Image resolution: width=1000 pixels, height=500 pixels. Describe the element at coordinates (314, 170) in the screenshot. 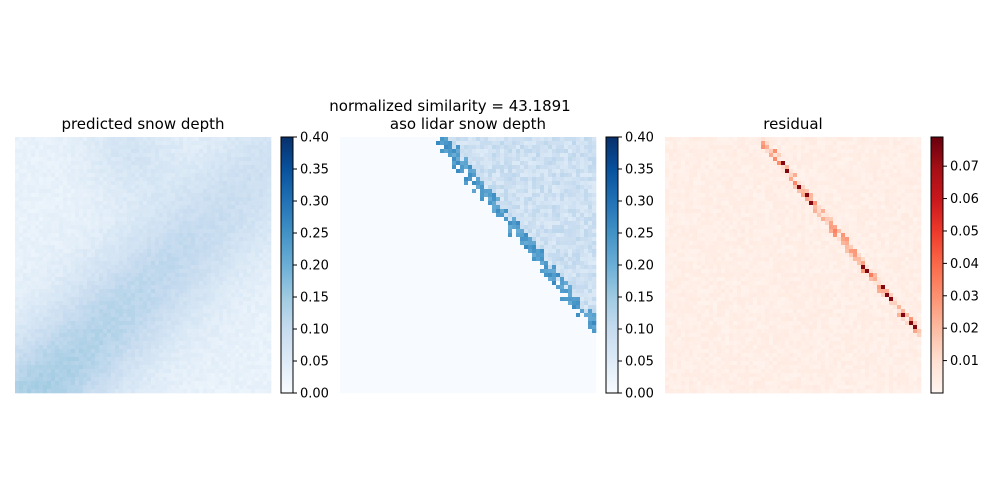

I see `colorbar-tick-label: 0.35` at that location.